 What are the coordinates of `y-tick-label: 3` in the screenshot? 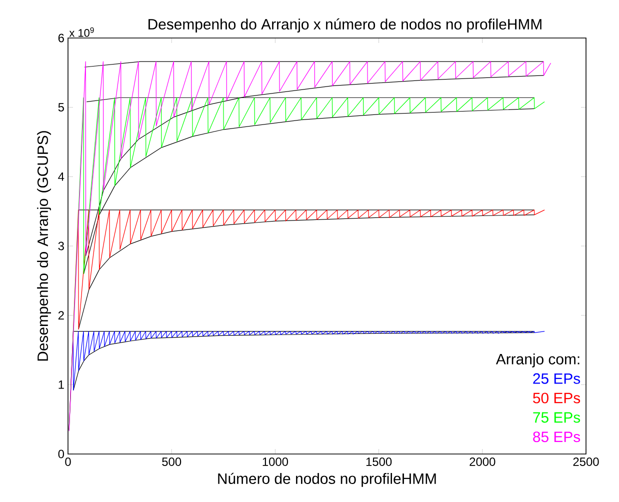 It's located at (61, 246).